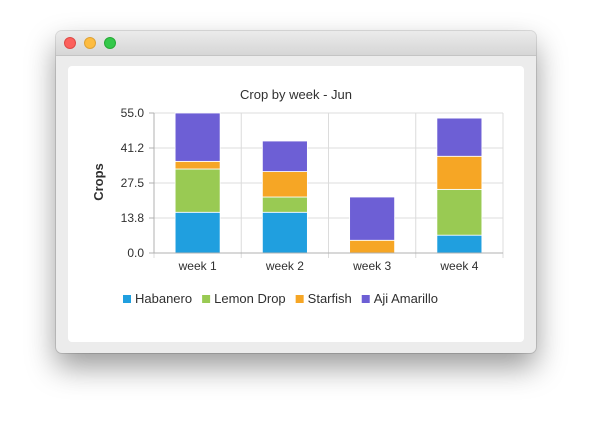 The height and width of the screenshot is (434, 592). Describe the element at coordinates (110, 43) in the screenshot. I see `maximize-window-button` at that location.